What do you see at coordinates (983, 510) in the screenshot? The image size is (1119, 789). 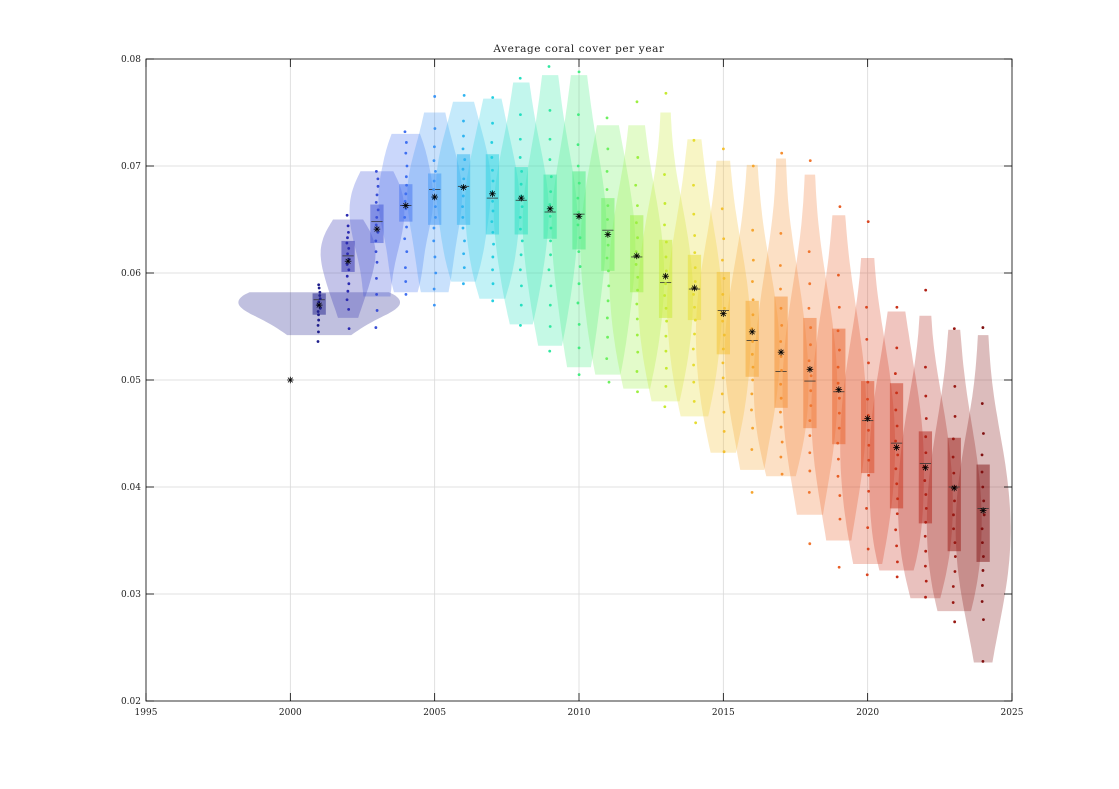 I see `mean-marker-2024` at bounding box center [983, 510].